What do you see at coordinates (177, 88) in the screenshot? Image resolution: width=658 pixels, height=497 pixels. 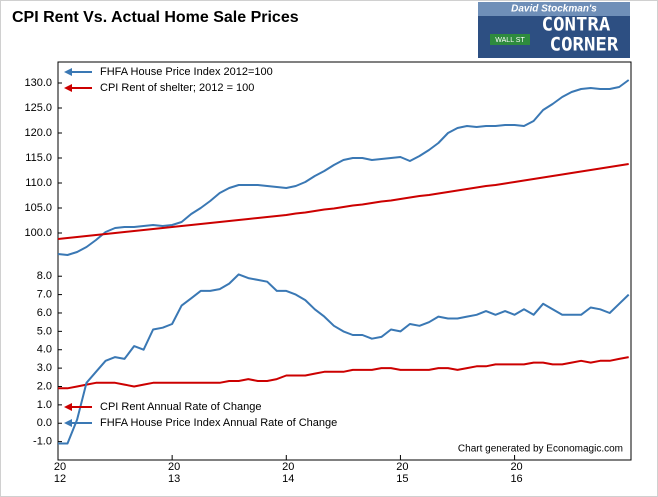 I see `legend-label: CPI Rent of shelter; 2012 = 100` at bounding box center [177, 88].